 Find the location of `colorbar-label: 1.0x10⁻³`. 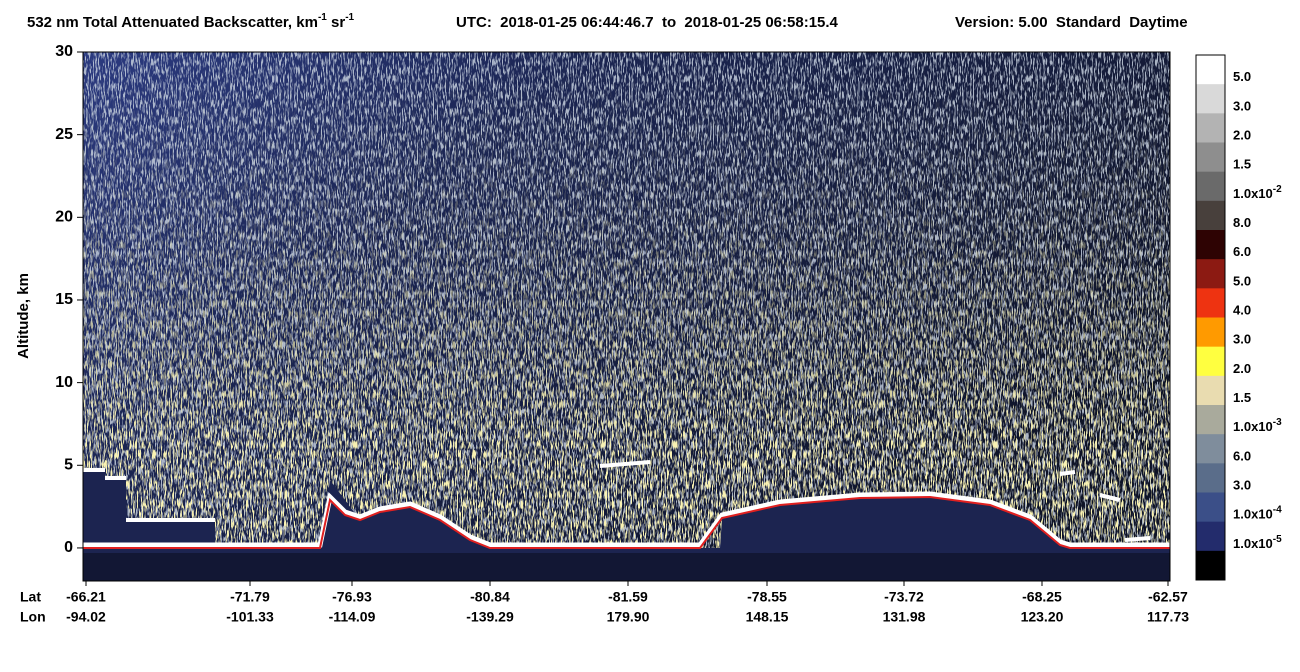

colorbar-label: 1.0x10⁻³ is located at coordinates (1257, 426).